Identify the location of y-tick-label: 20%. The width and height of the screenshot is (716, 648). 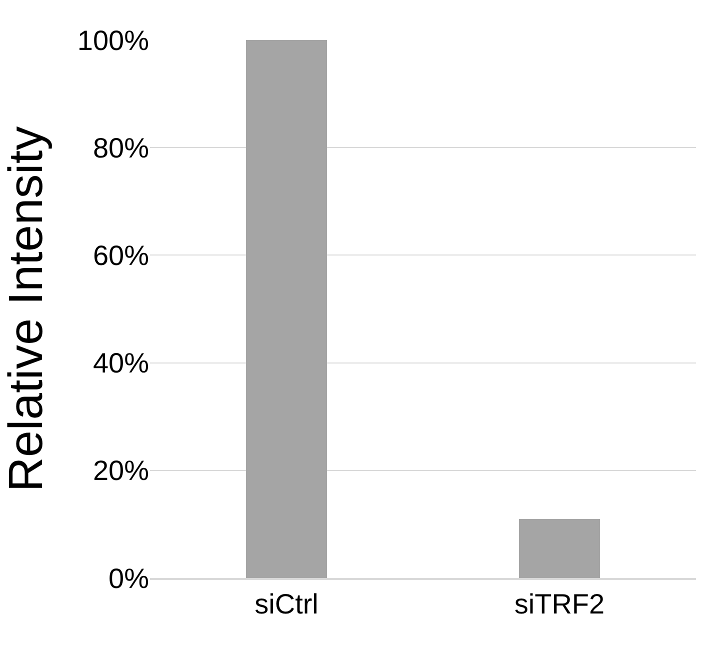
(120, 470).